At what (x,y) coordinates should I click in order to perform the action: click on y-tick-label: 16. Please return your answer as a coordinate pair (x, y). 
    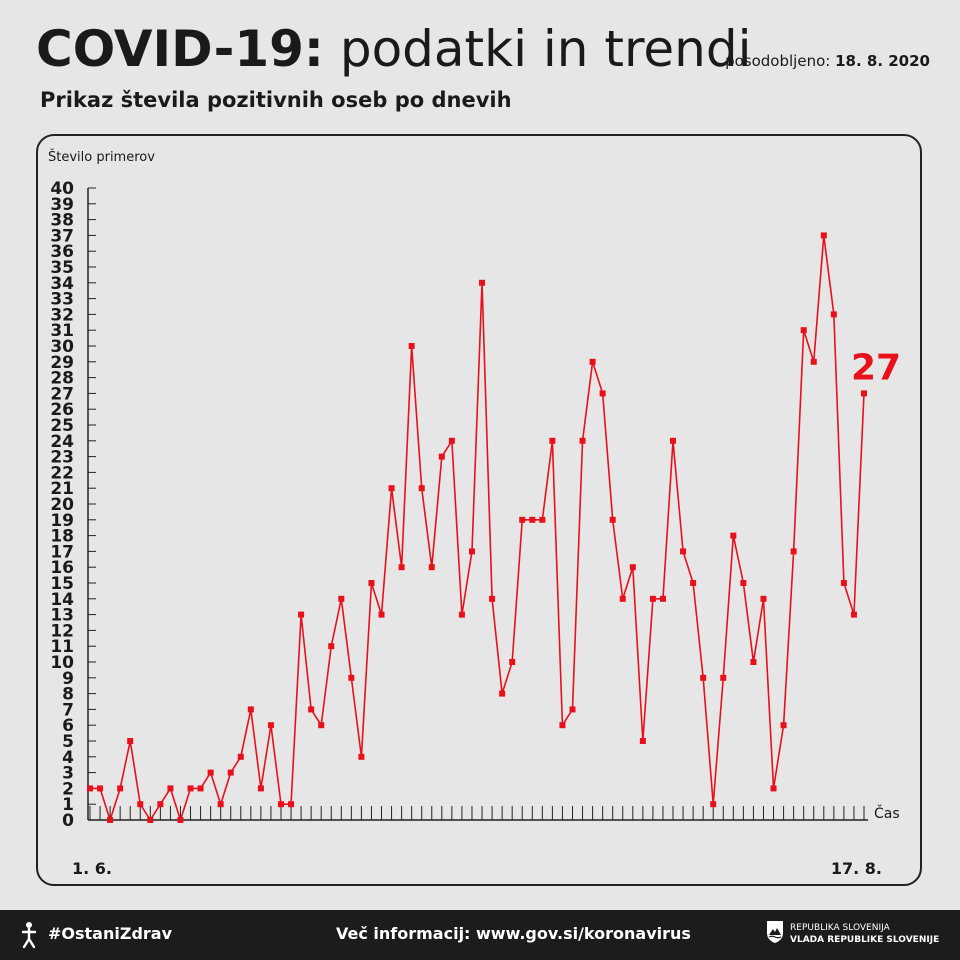
    Looking at the image, I should click on (62, 568).